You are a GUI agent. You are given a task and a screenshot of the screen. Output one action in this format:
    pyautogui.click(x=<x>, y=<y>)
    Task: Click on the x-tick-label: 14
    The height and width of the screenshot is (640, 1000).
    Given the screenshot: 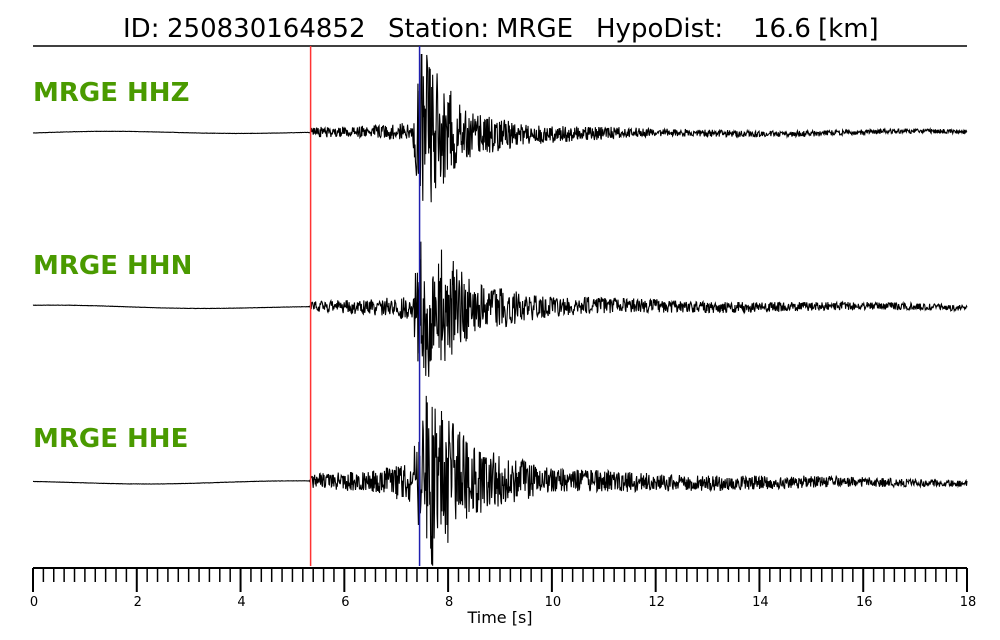 What is the action you would take?
    pyautogui.click(x=760, y=602)
    